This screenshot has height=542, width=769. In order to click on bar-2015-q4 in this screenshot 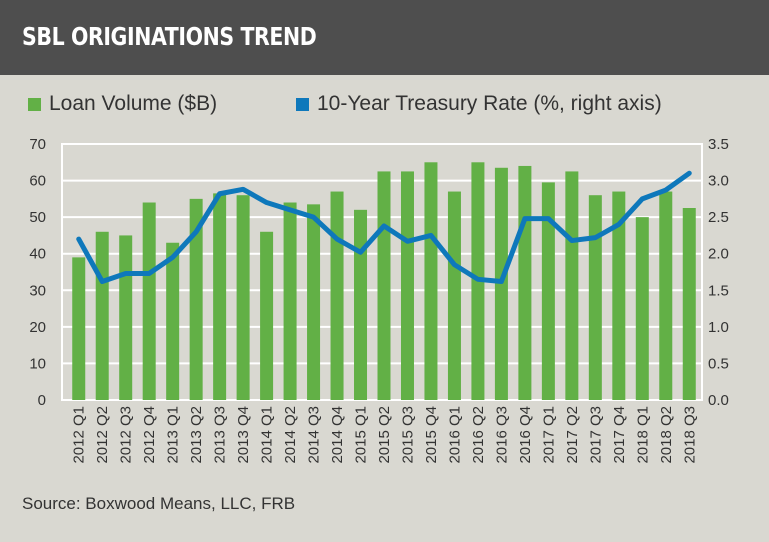, I will do `click(431, 281)`.